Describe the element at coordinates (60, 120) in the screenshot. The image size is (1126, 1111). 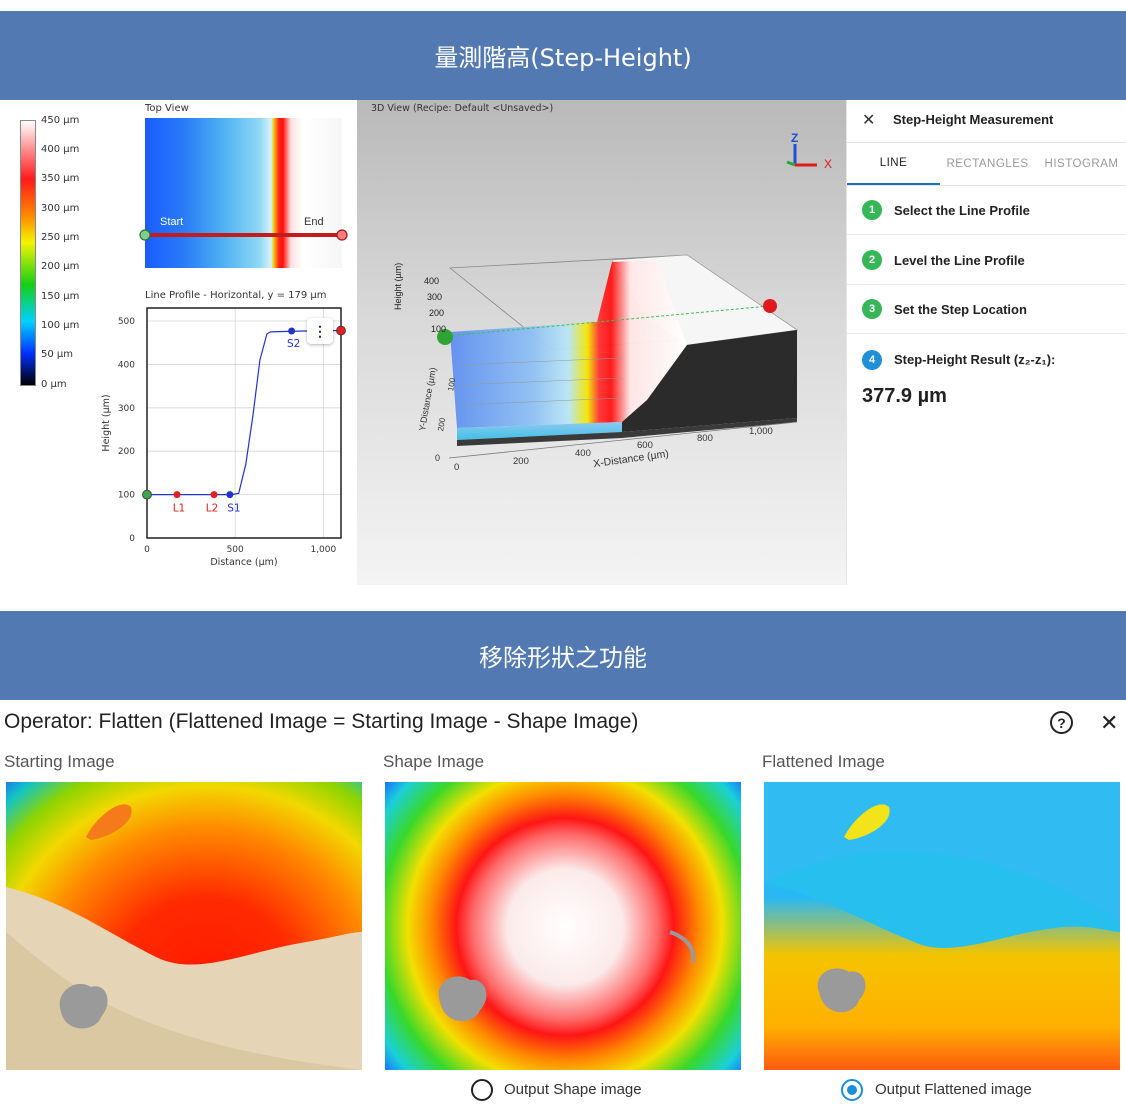
I see `color-scale-label: 450 µm` at that location.